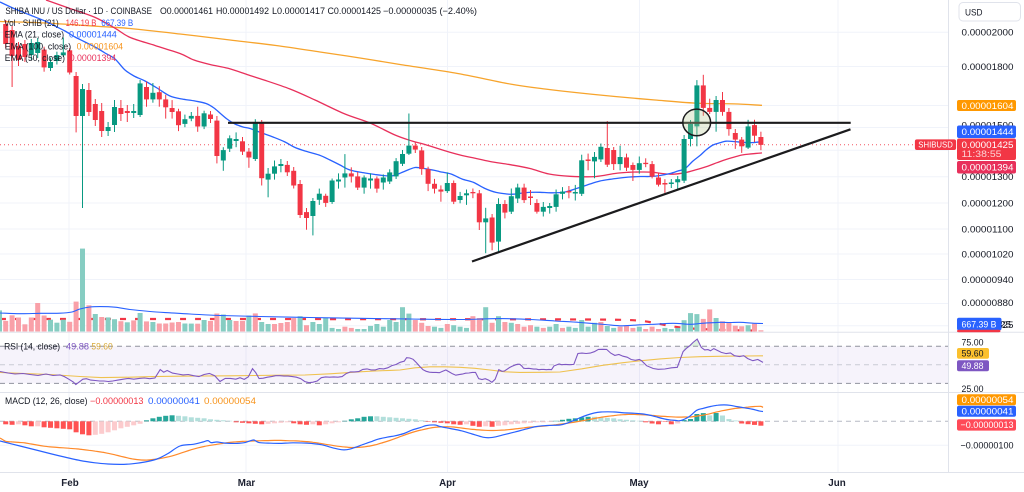 Image resolution: width=1024 pixels, height=492 pixels. Describe the element at coordinates (974, 12) in the screenshot. I see `svg-text: USD` at that location.